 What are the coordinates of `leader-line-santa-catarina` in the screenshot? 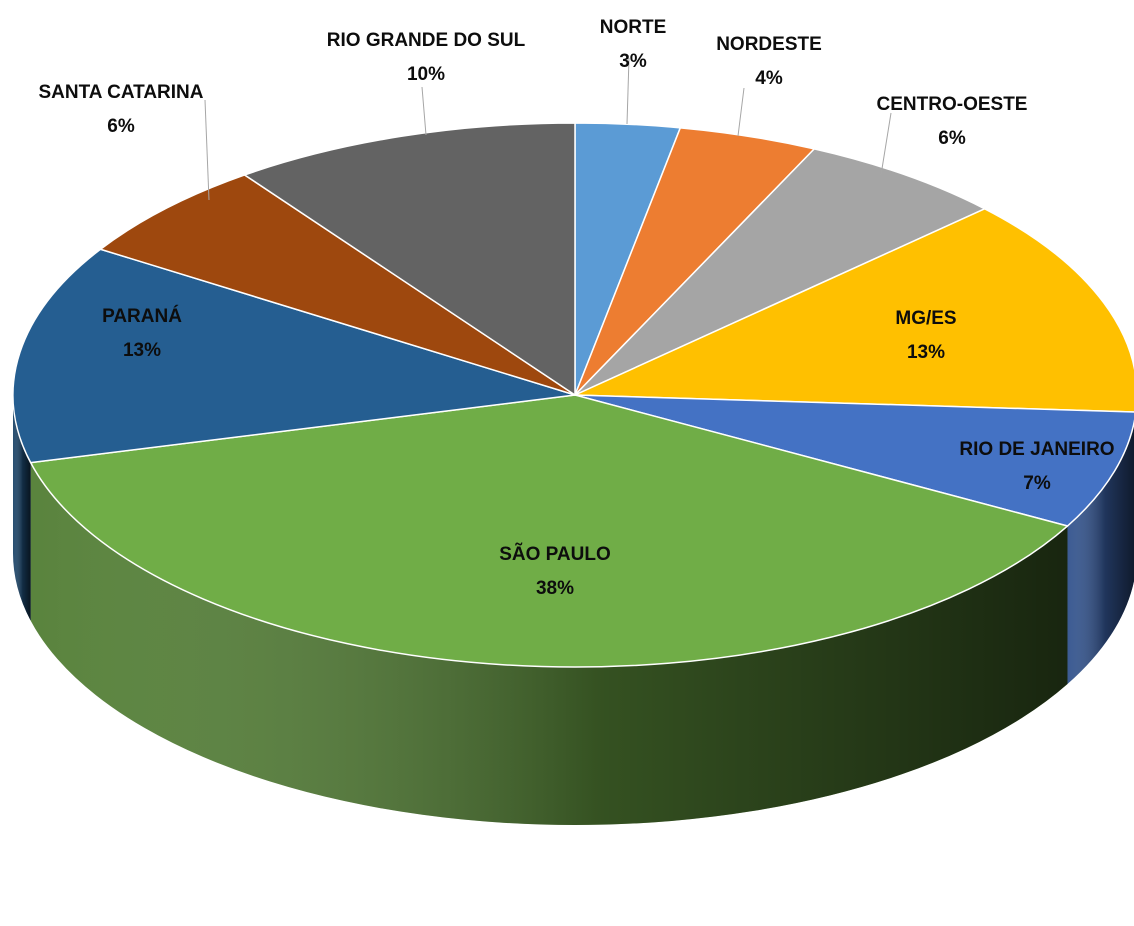 It's located at (207, 150).